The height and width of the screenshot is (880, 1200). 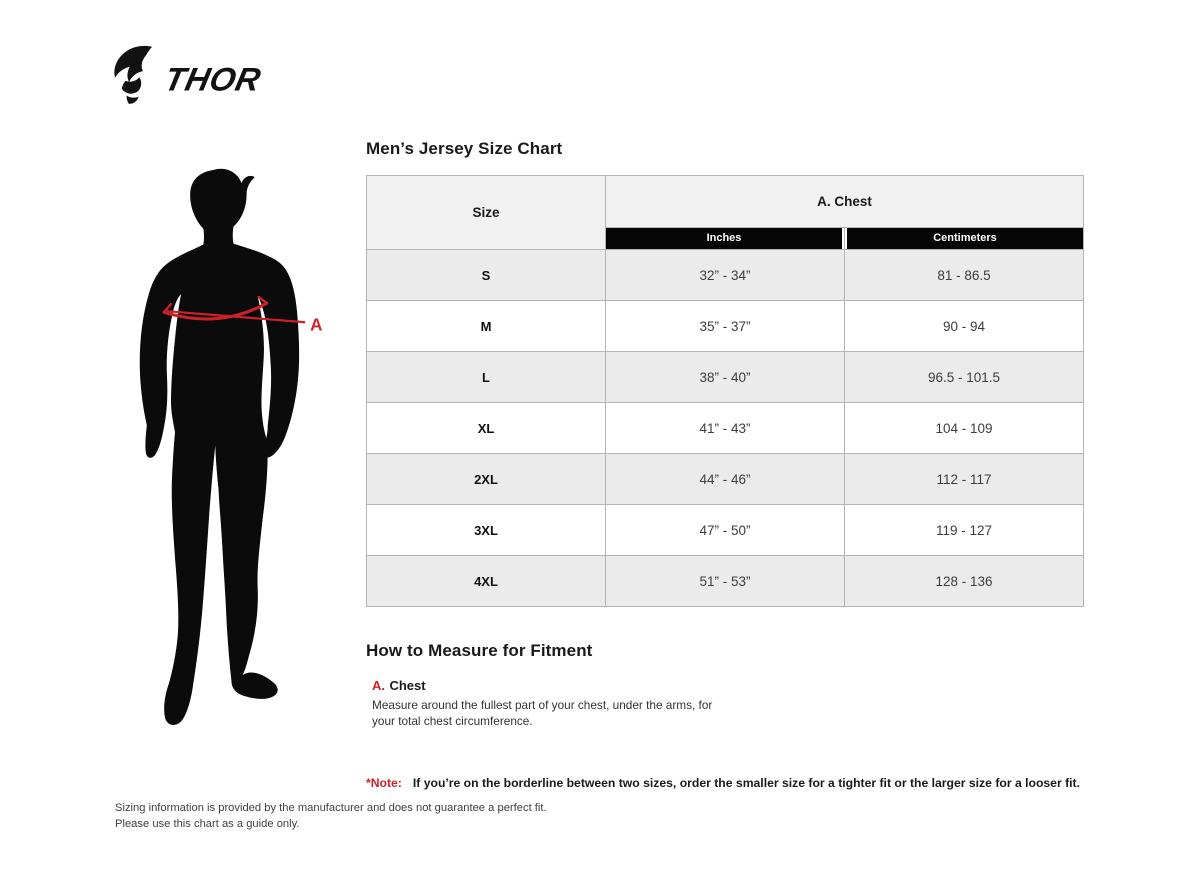 What do you see at coordinates (479, 650) in the screenshot?
I see `how-to-measure-title: How to Measure for Fitment` at bounding box center [479, 650].